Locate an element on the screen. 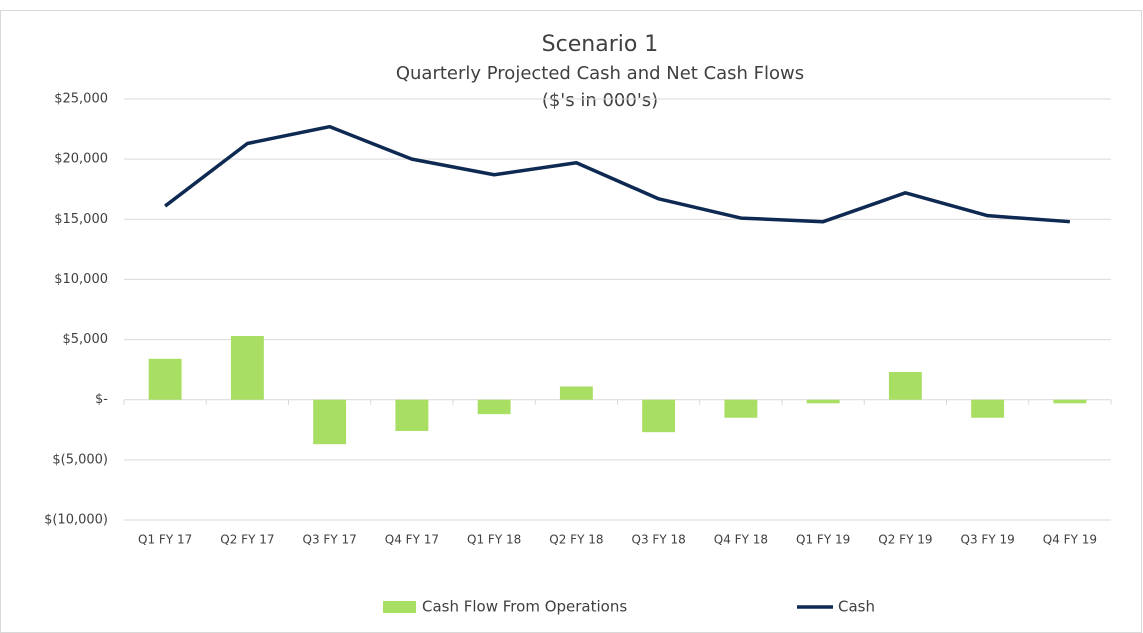  chart-title: Scenario 1 is located at coordinates (600, 44).